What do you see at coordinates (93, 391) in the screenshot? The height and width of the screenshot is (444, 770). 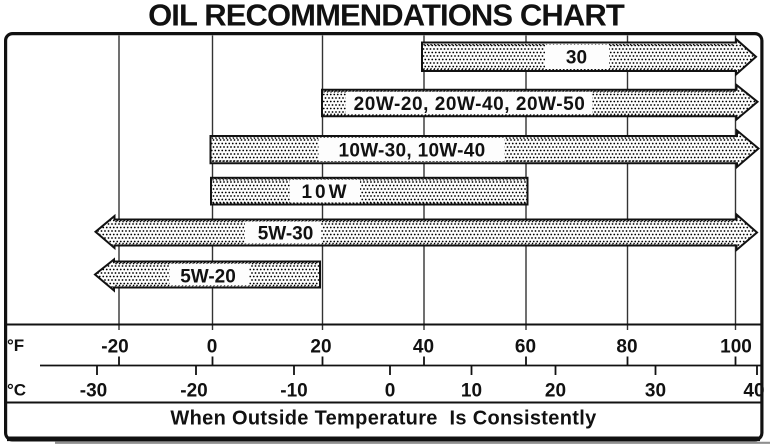 I see `svg-text: -30` at bounding box center [93, 391].